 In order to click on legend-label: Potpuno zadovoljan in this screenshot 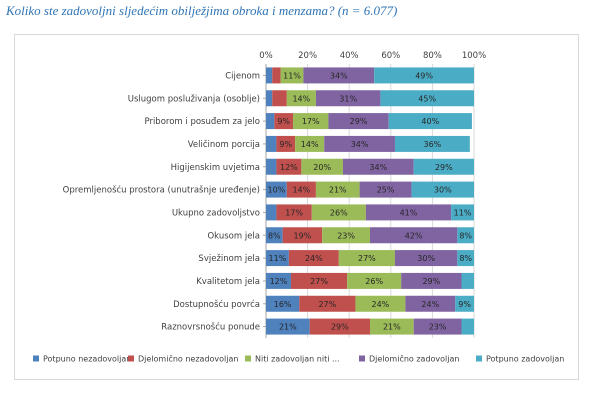, I will do `click(525, 359)`.